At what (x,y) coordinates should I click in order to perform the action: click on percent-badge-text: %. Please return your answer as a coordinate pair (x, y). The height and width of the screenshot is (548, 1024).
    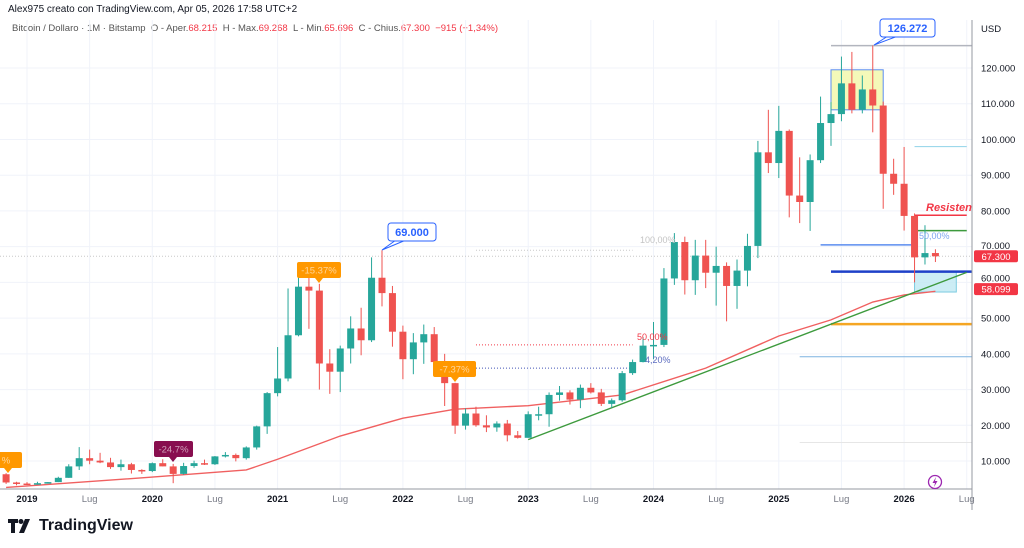
    Looking at the image, I should click on (6, 461).